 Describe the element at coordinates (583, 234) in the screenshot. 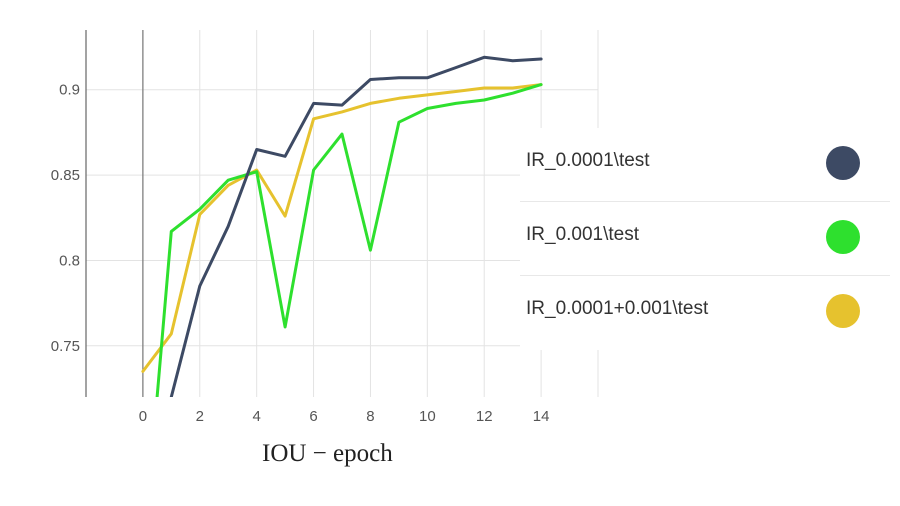

I see `legend-label: IR_0.001\test` at that location.